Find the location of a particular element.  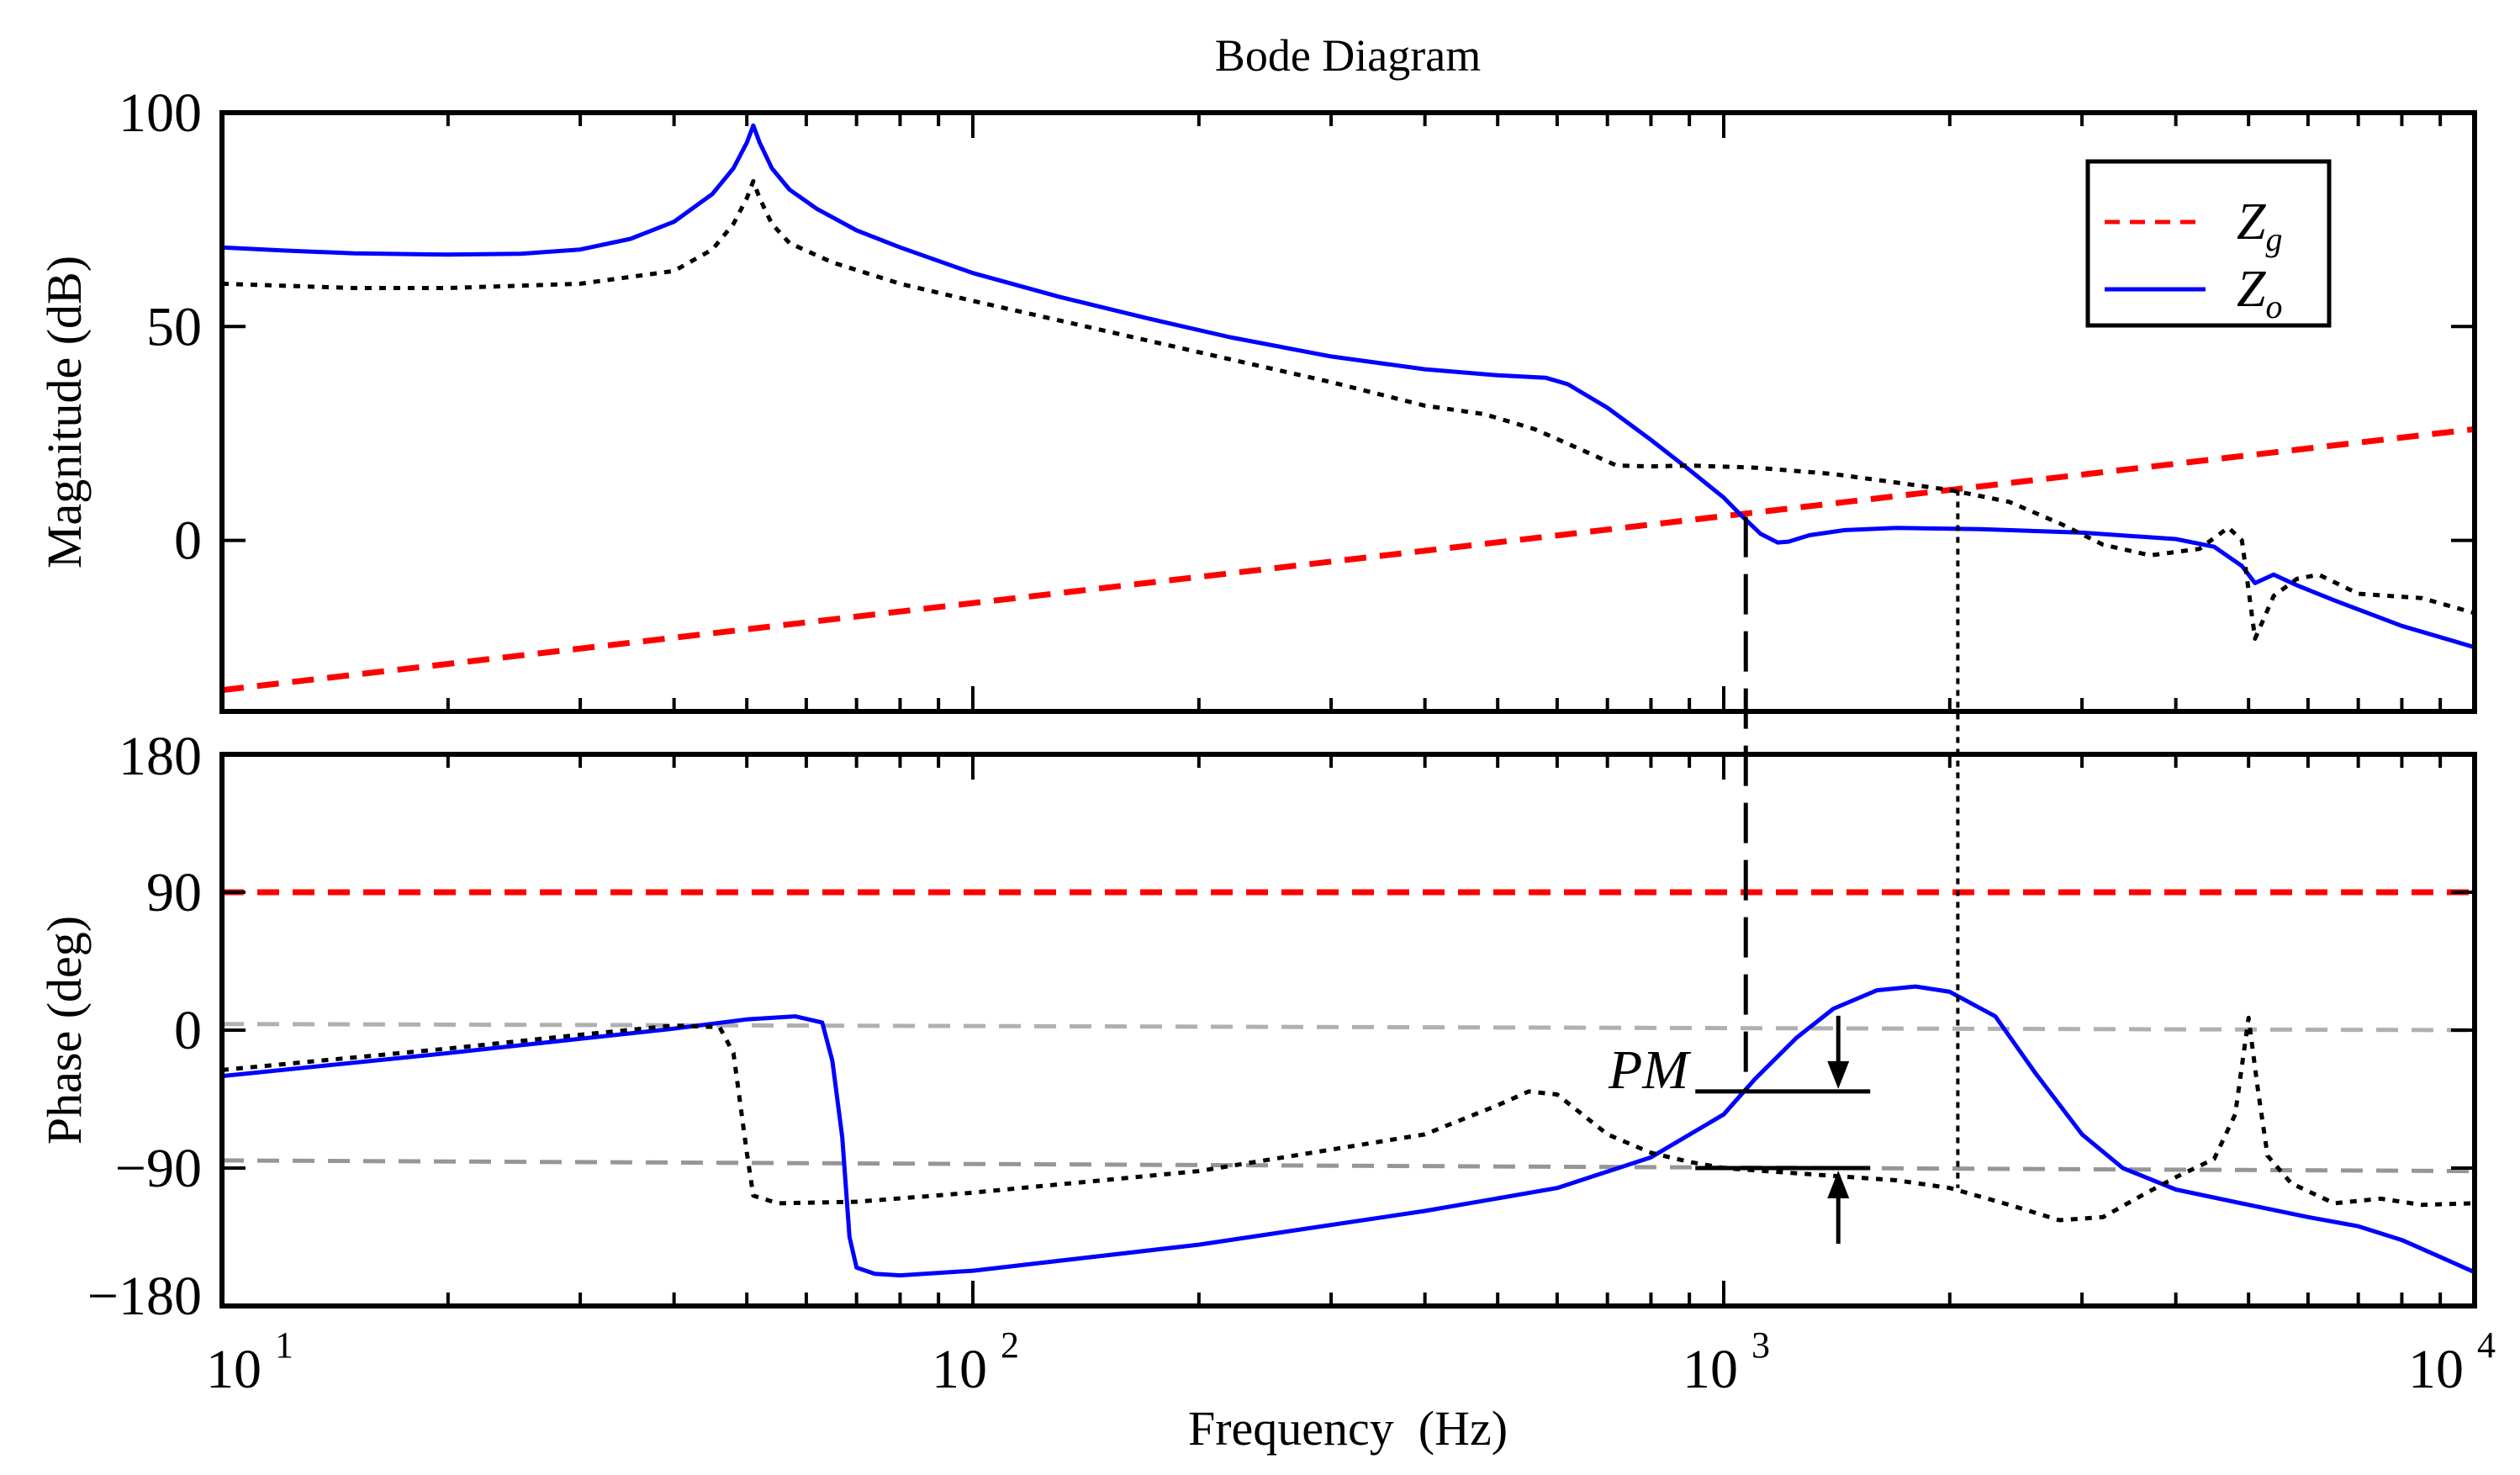

phase-ylabel: Phase (deg) is located at coordinates (64, 1030).